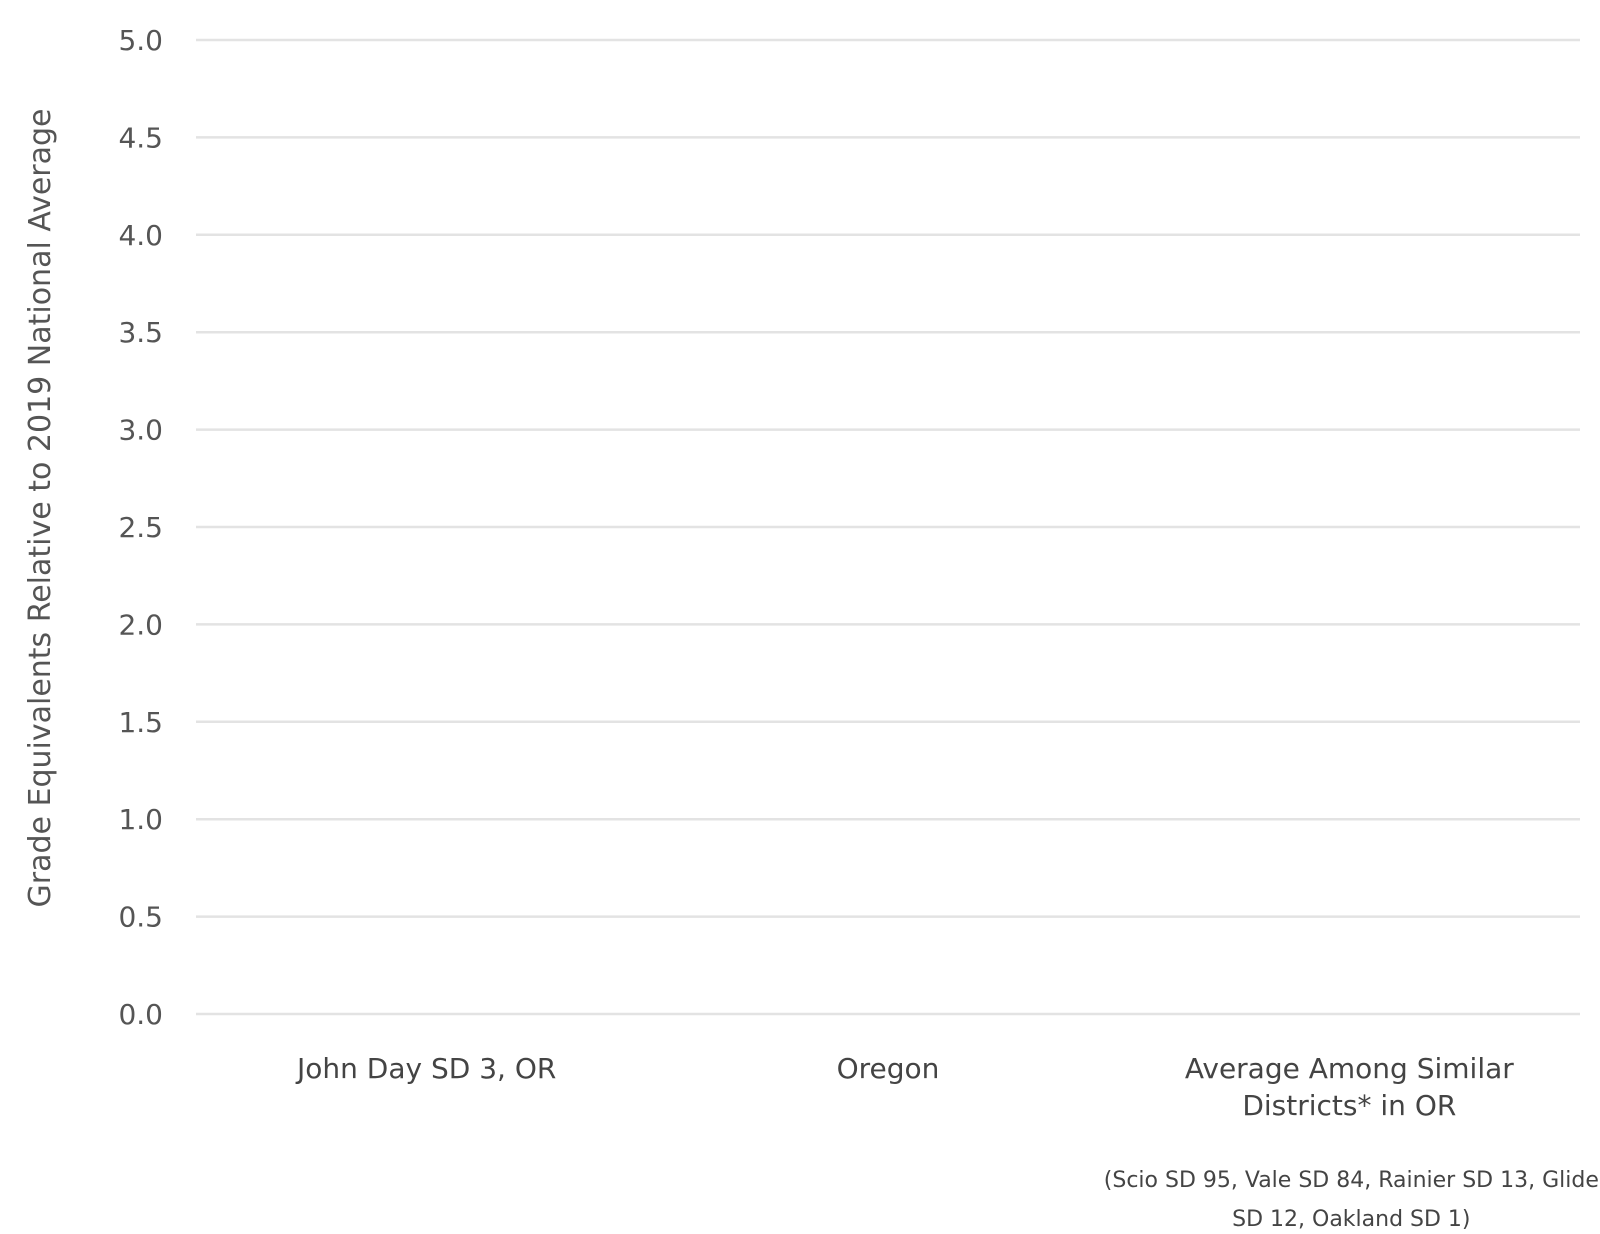 The width and height of the screenshot is (1600, 1234). Describe the element at coordinates (140, 137) in the screenshot. I see `y-tick-label: 4.5` at that location.